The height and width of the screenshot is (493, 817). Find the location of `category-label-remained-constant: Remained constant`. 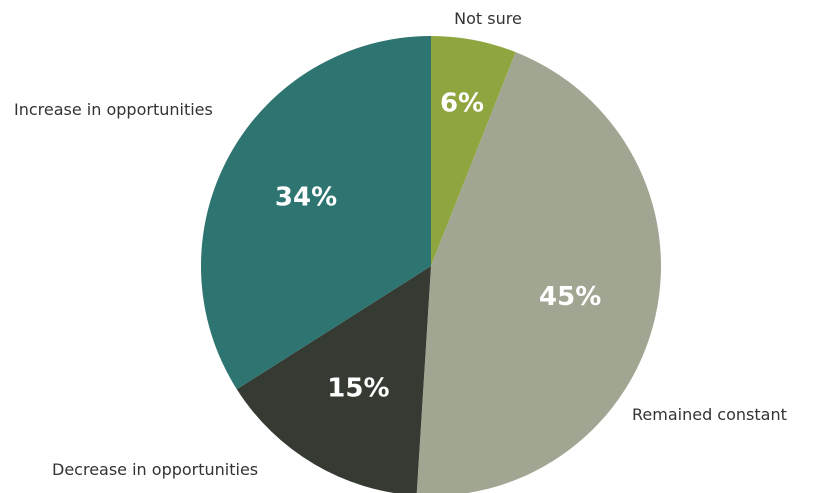

category-label-remained-constant: Remained constant is located at coordinates (709, 414).